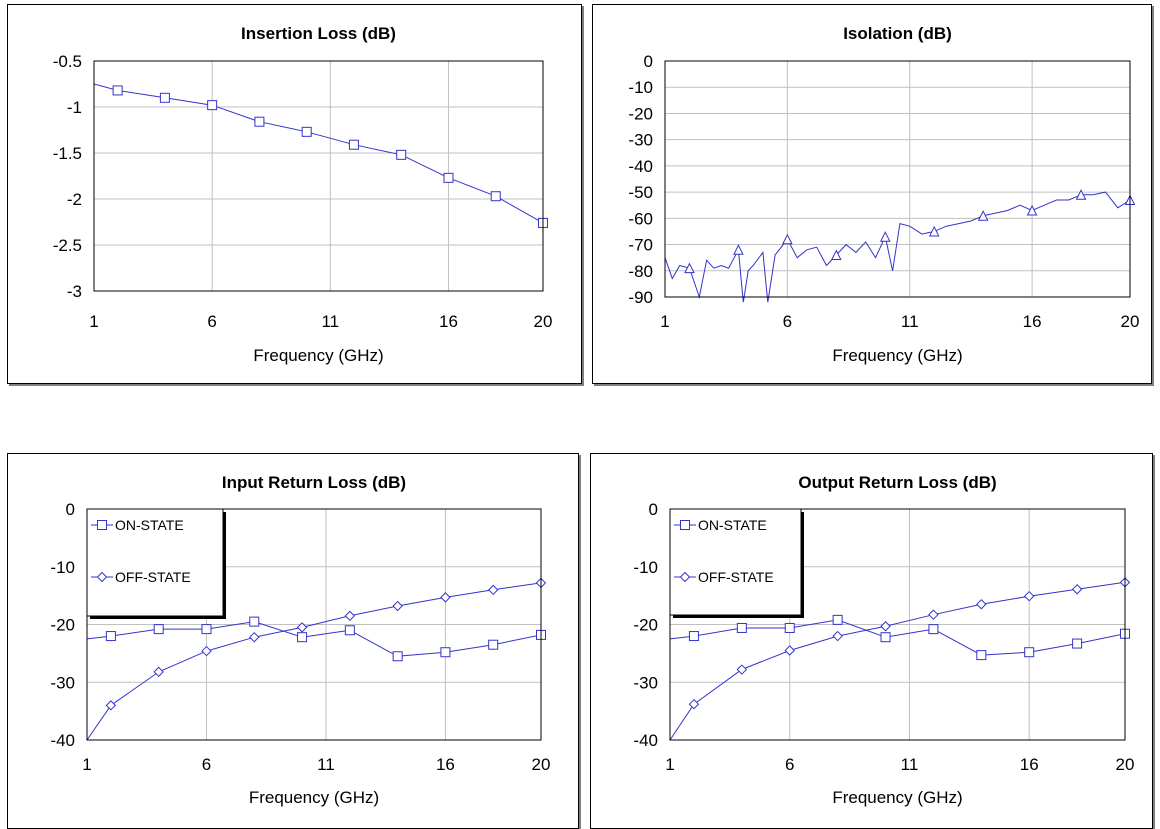  I want to click on y-tick-label: -80, so click(640, 271).